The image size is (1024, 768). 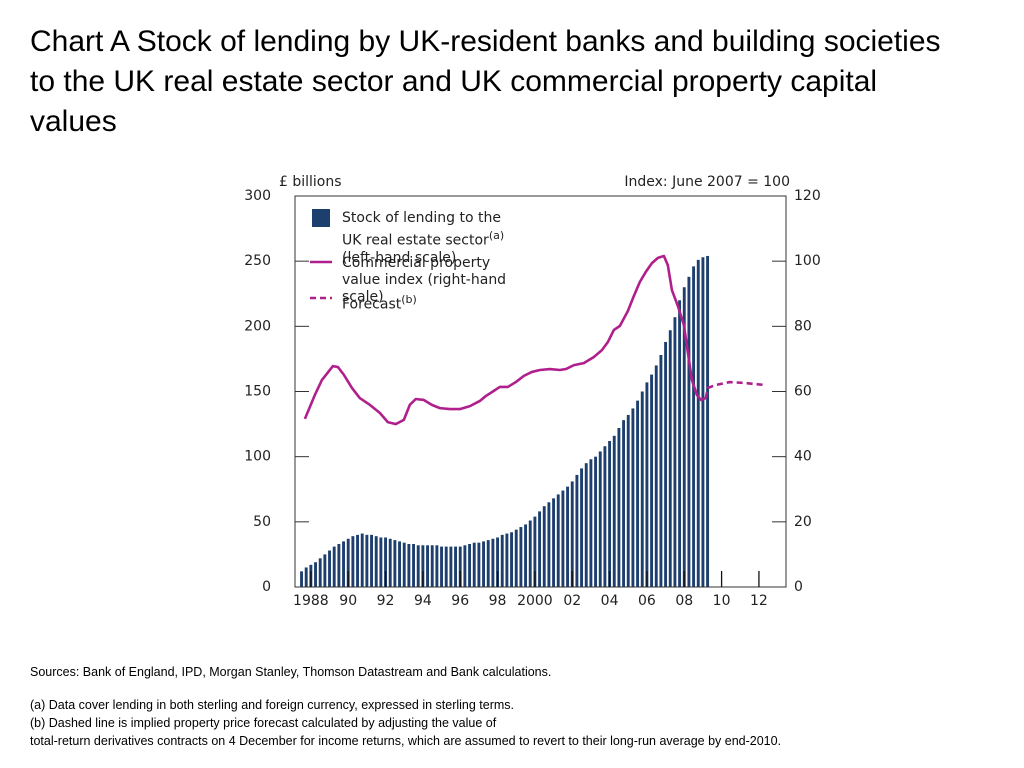 What do you see at coordinates (803, 392) in the screenshot?
I see `y2-tick-label: 60` at bounding box center [803, 392].